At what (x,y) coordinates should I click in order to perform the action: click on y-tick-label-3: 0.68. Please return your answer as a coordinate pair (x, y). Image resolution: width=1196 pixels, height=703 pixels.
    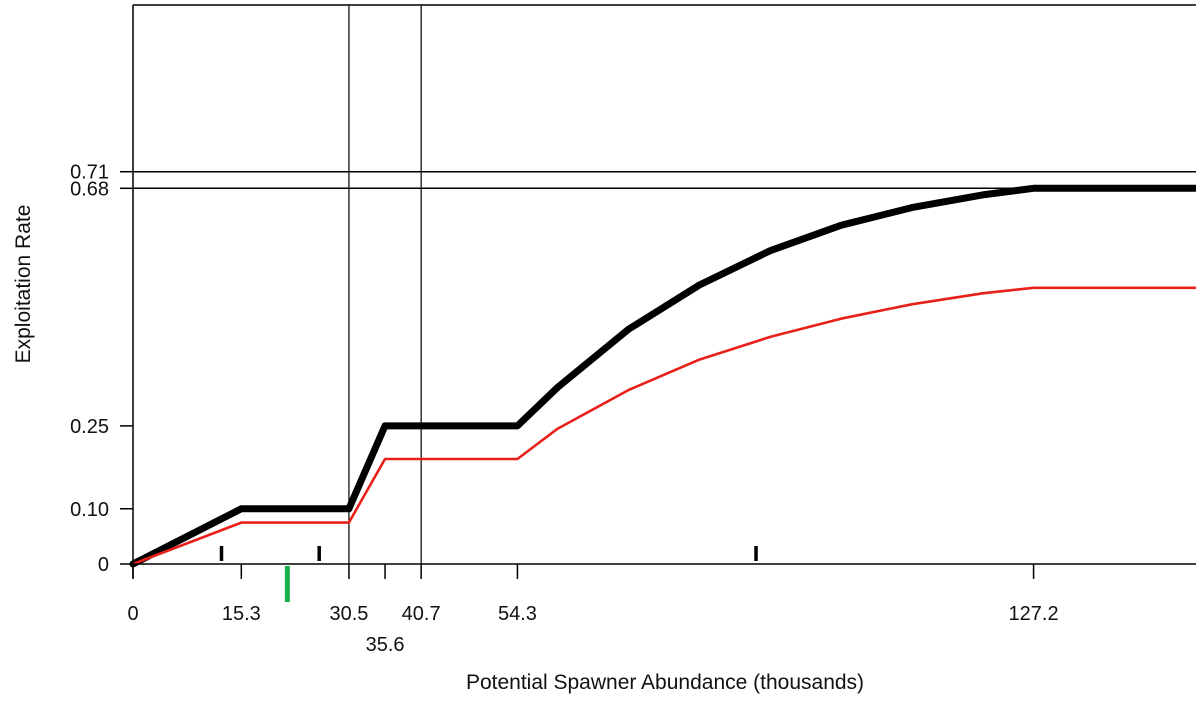
    Looking at the image, I should click on (89, 189).